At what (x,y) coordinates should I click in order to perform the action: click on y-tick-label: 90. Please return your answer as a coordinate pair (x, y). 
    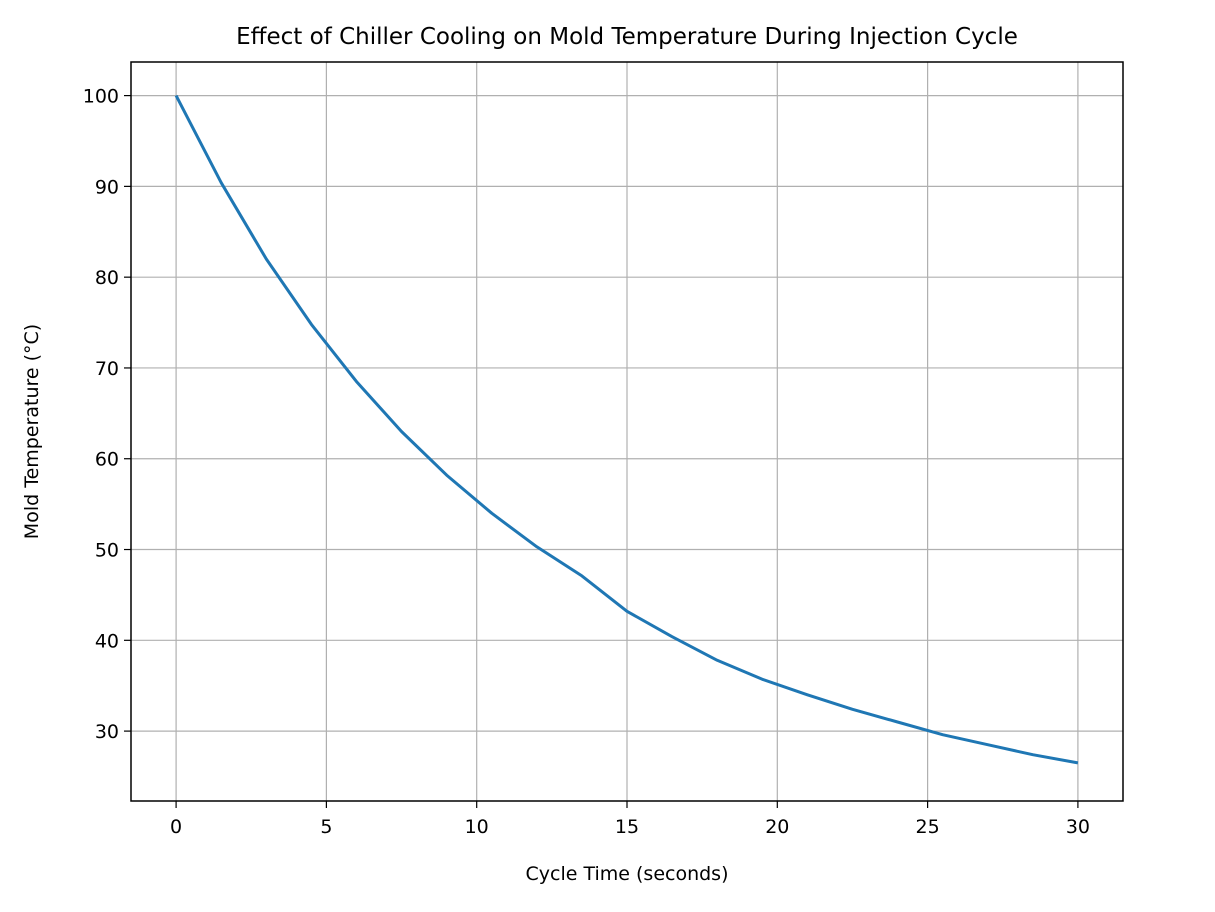
    Looking at the image, I should click on (107, 187).